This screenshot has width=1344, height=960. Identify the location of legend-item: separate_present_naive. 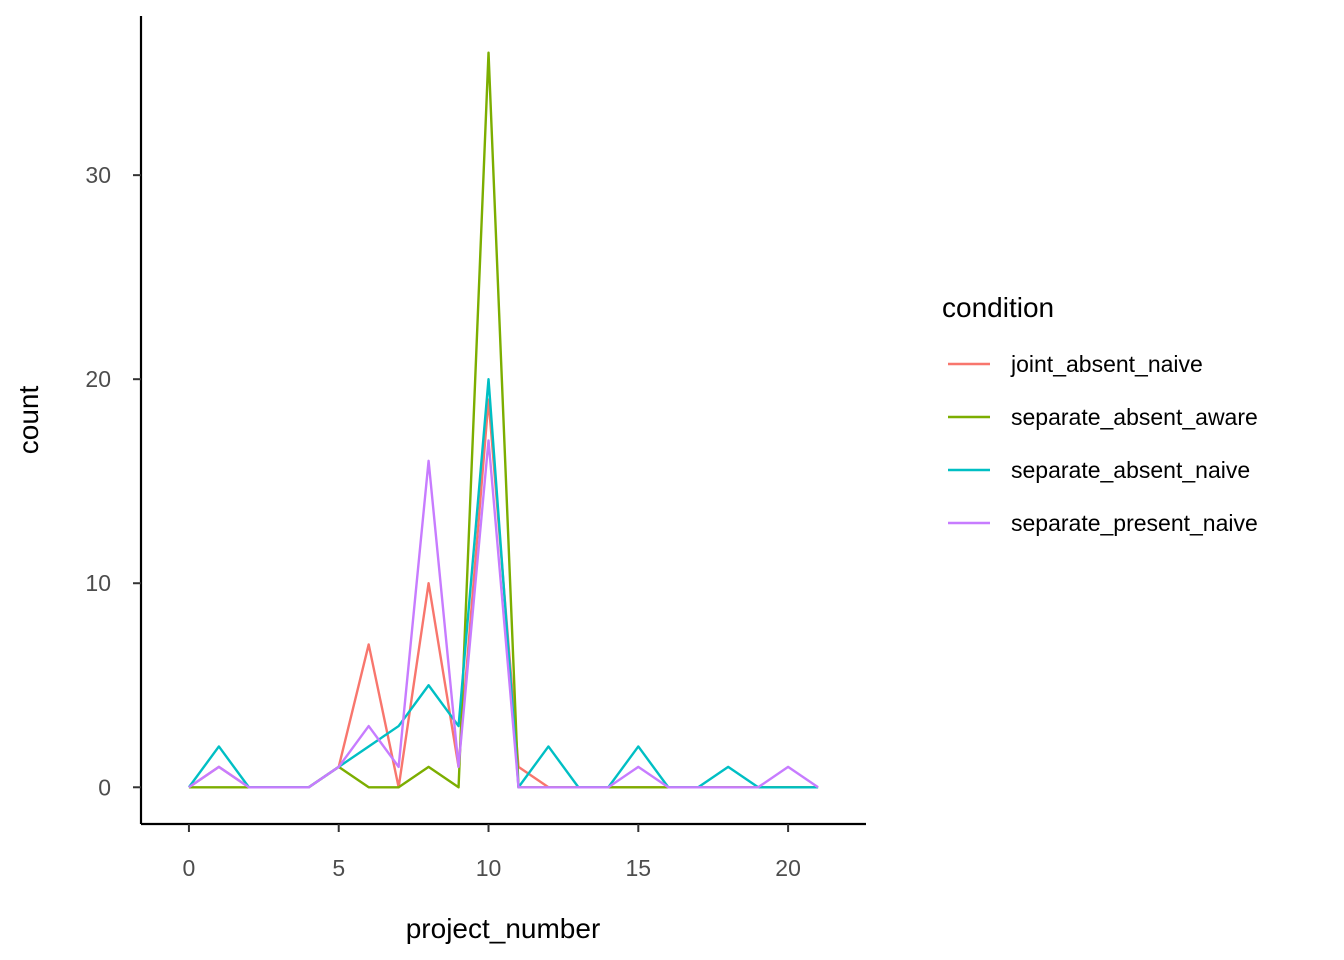
(1103, 523).